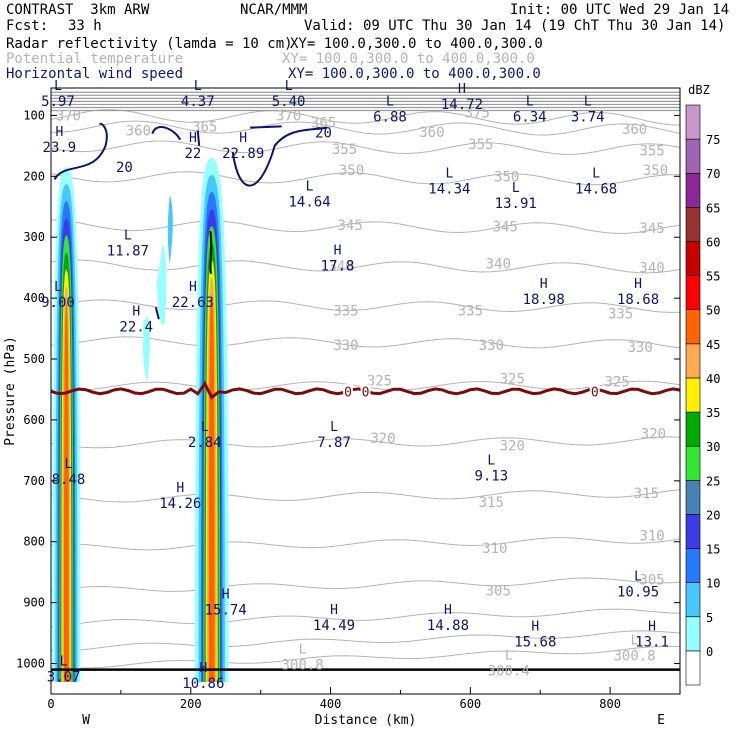 The image size is (740, 740). Describe the element at coordinates (64, 678) in the screenshot. I see `wind-extremum-value: 3.07` at that location.